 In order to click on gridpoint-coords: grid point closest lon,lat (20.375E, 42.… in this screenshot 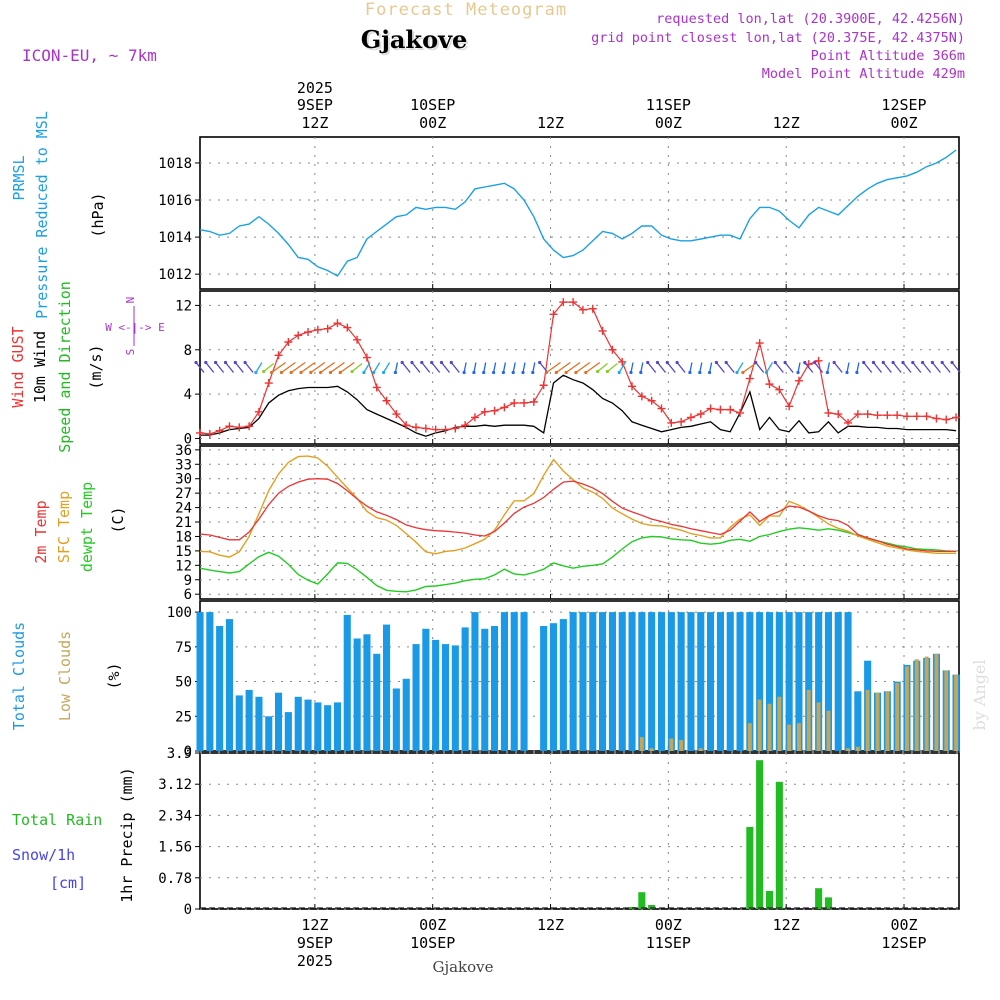, I will do `click(778, 38)`.